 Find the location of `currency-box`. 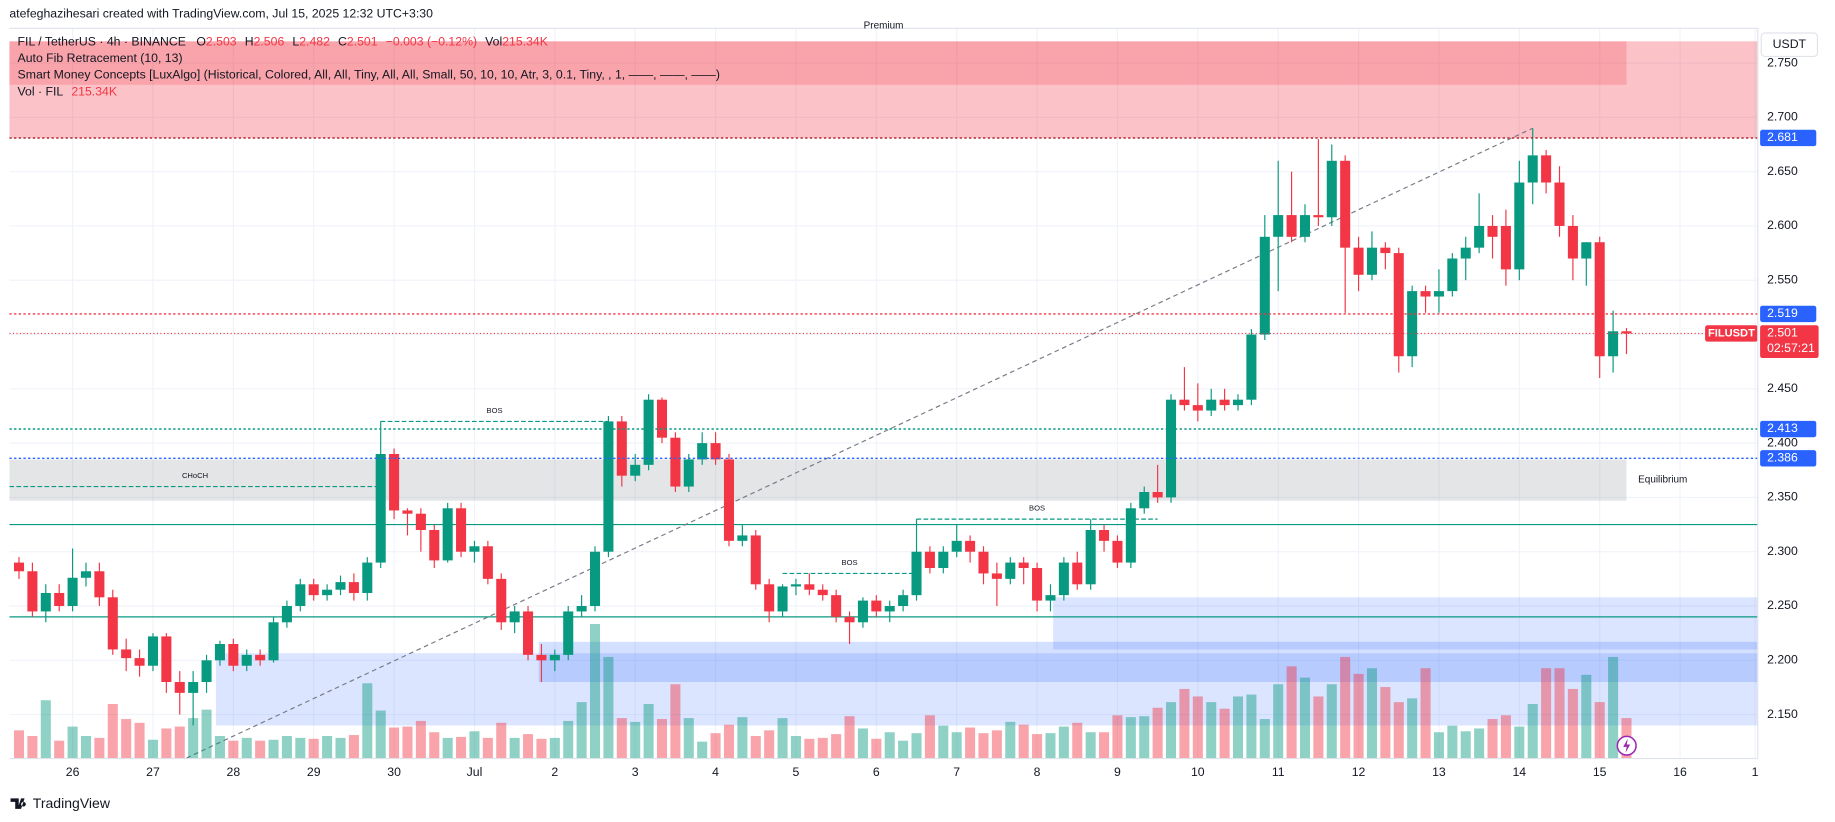

currency-box is located at coordinates (1789, 44).